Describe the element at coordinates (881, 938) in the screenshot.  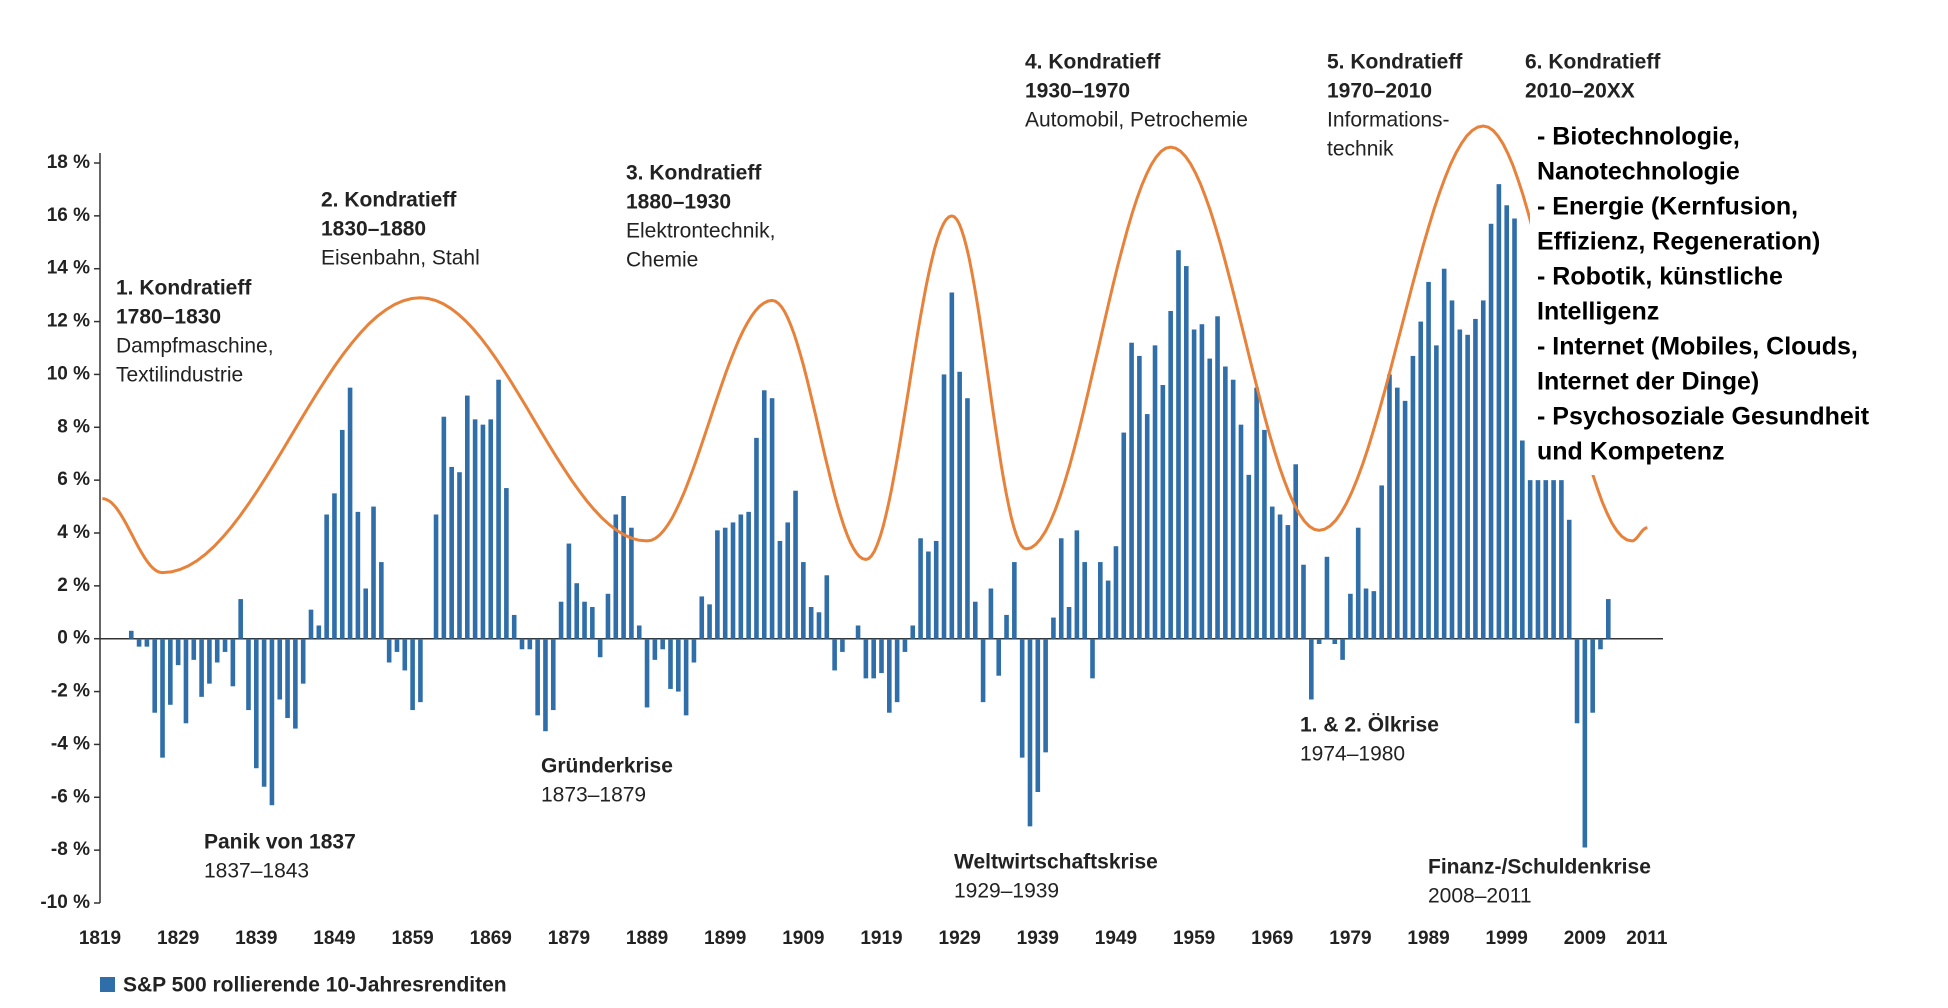
I see `x-tick-label: 1919` at that location.